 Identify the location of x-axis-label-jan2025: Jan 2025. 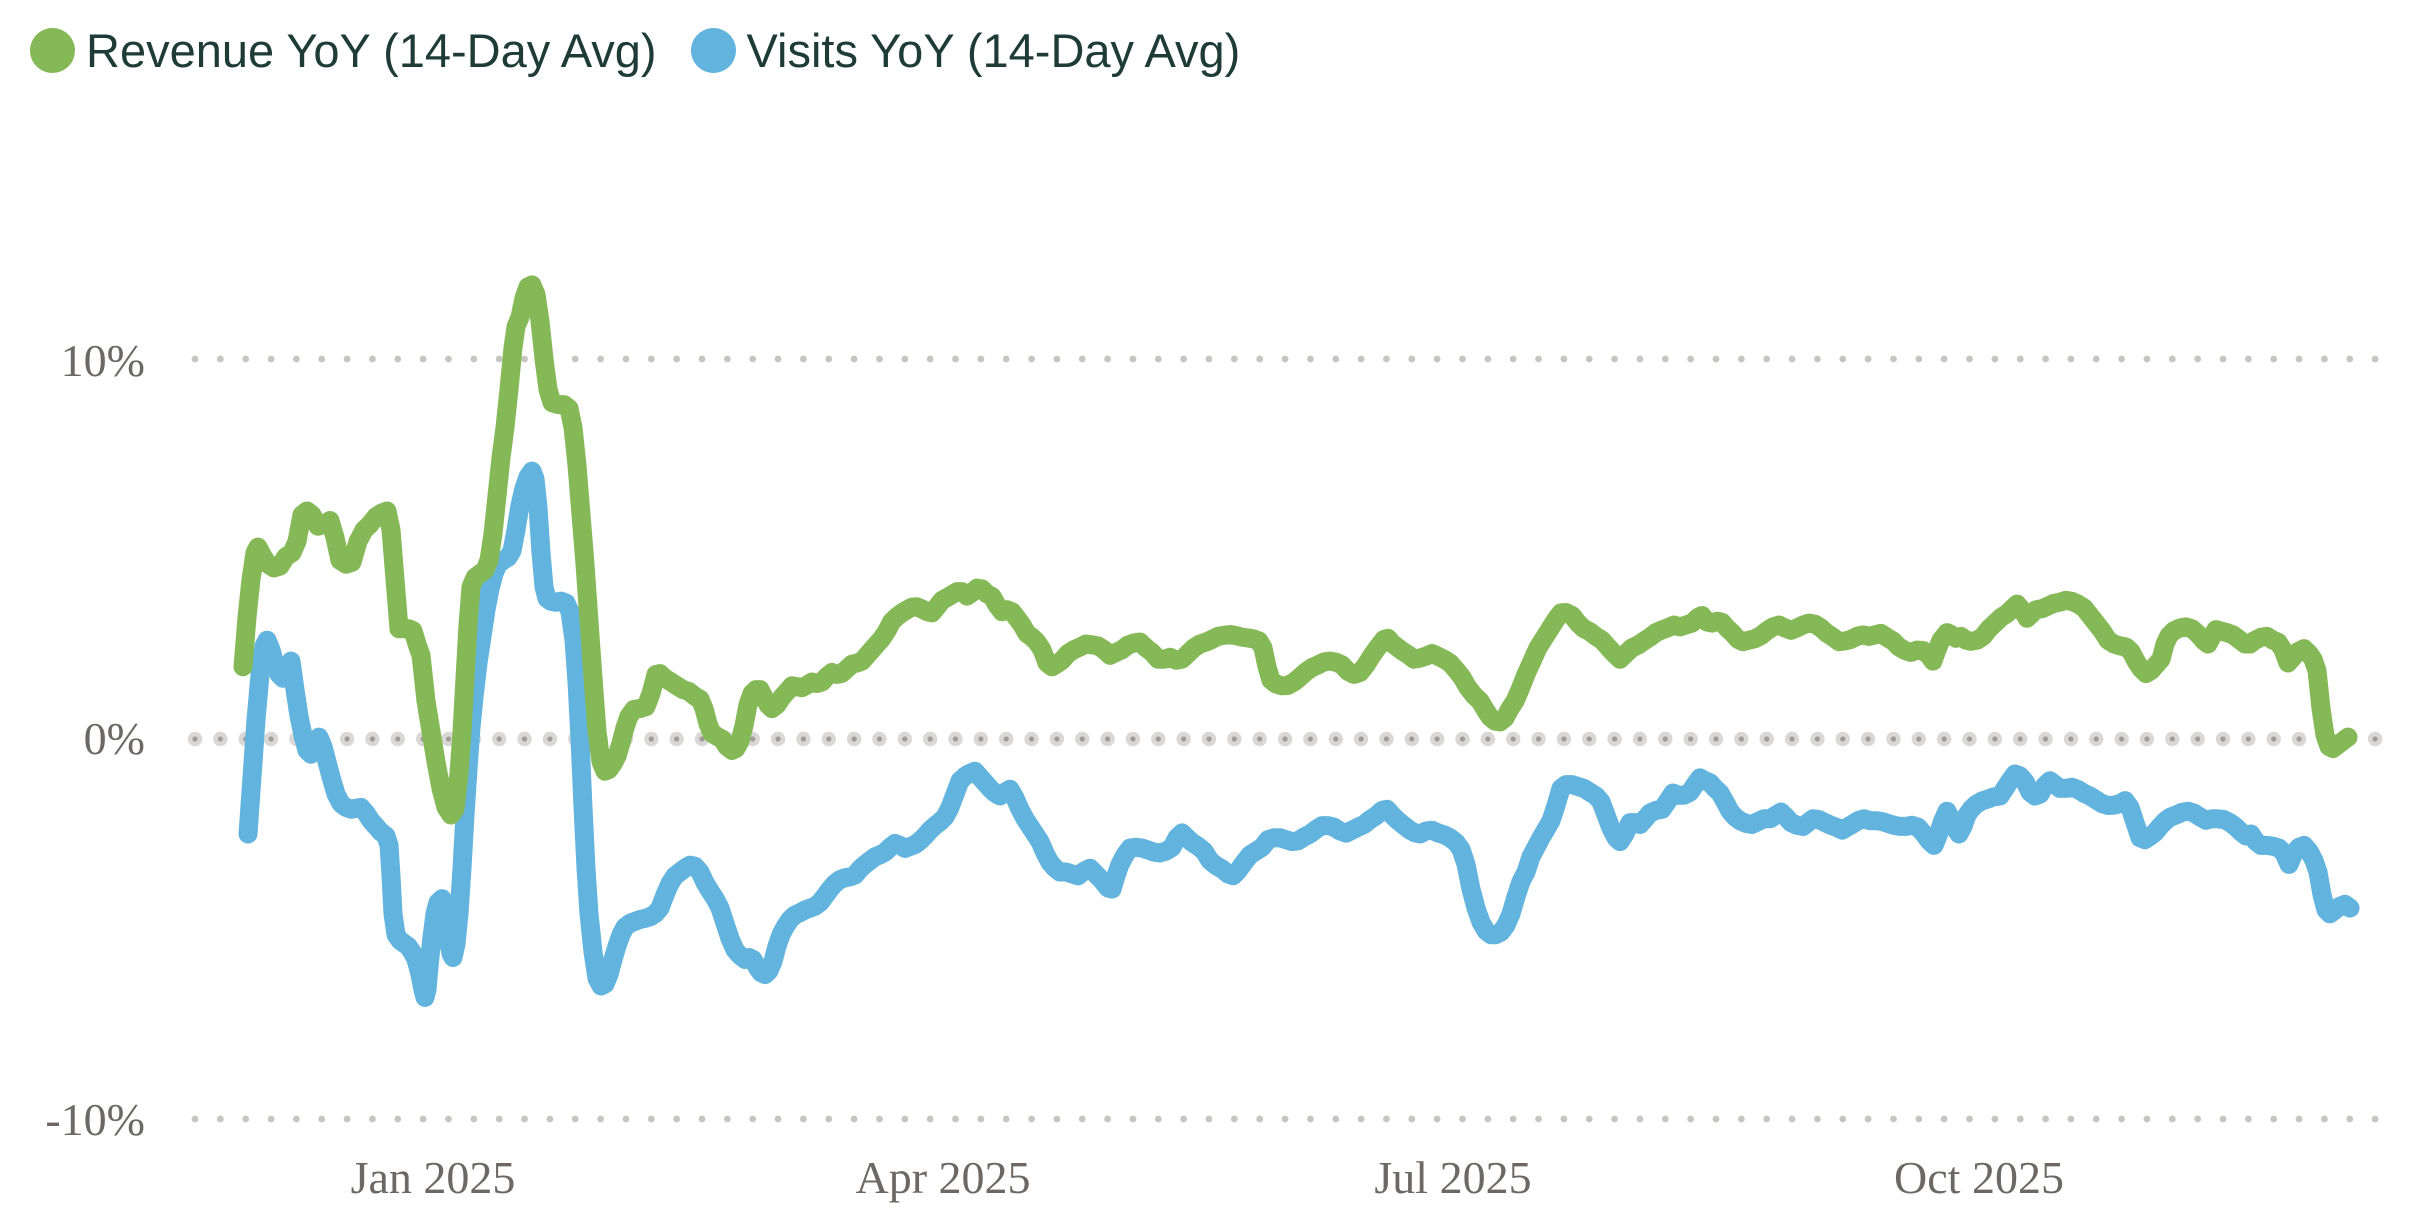
(433, 1177).